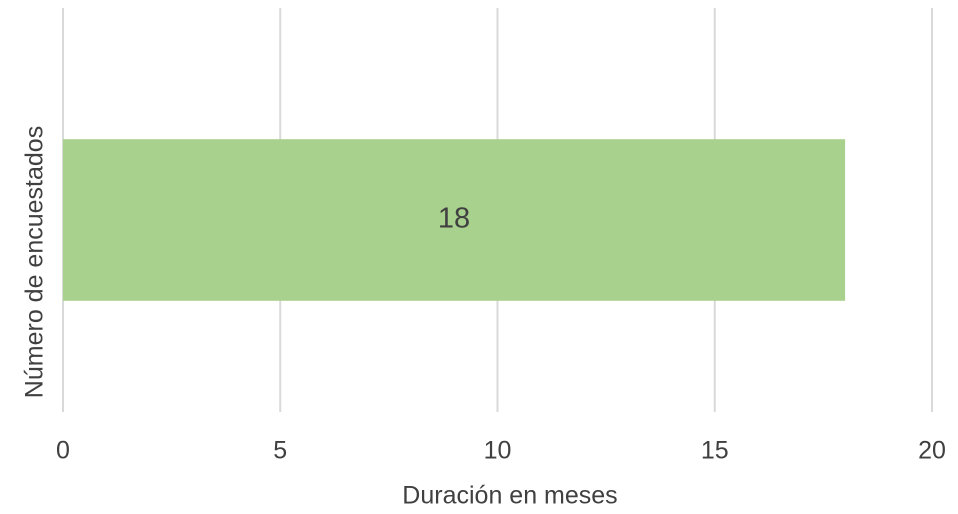 The width and height of the screenshot is (958, 514). What do you see at coordinates (63, 451) in the screenshot?
I see `x-tick-label: 0` at bounding box center [63, 451].